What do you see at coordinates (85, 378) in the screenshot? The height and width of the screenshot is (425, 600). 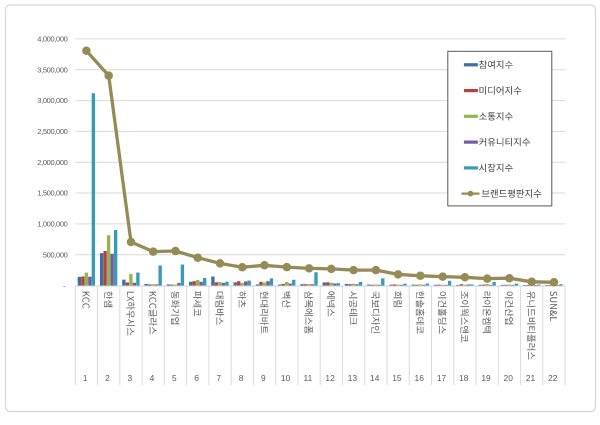 I see `svg-text: 1` at bounding box center [85, 378].